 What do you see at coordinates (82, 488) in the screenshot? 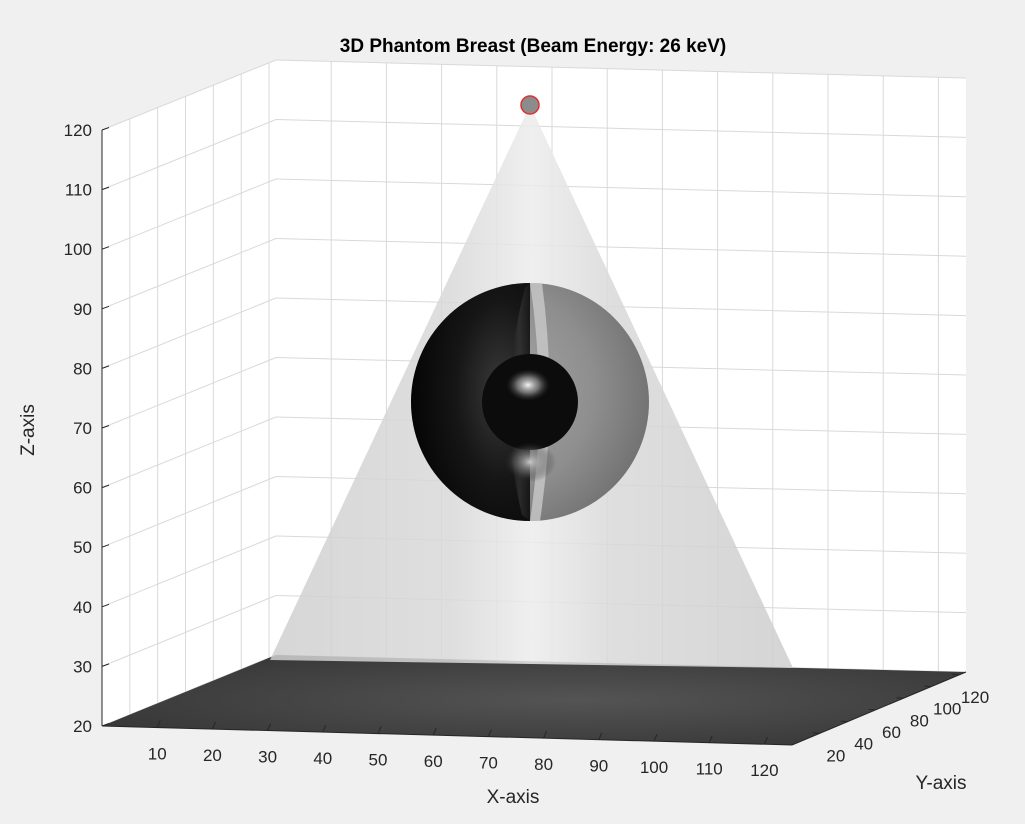
I see `z-tick-label: 60` at bounding box center [82, 488].